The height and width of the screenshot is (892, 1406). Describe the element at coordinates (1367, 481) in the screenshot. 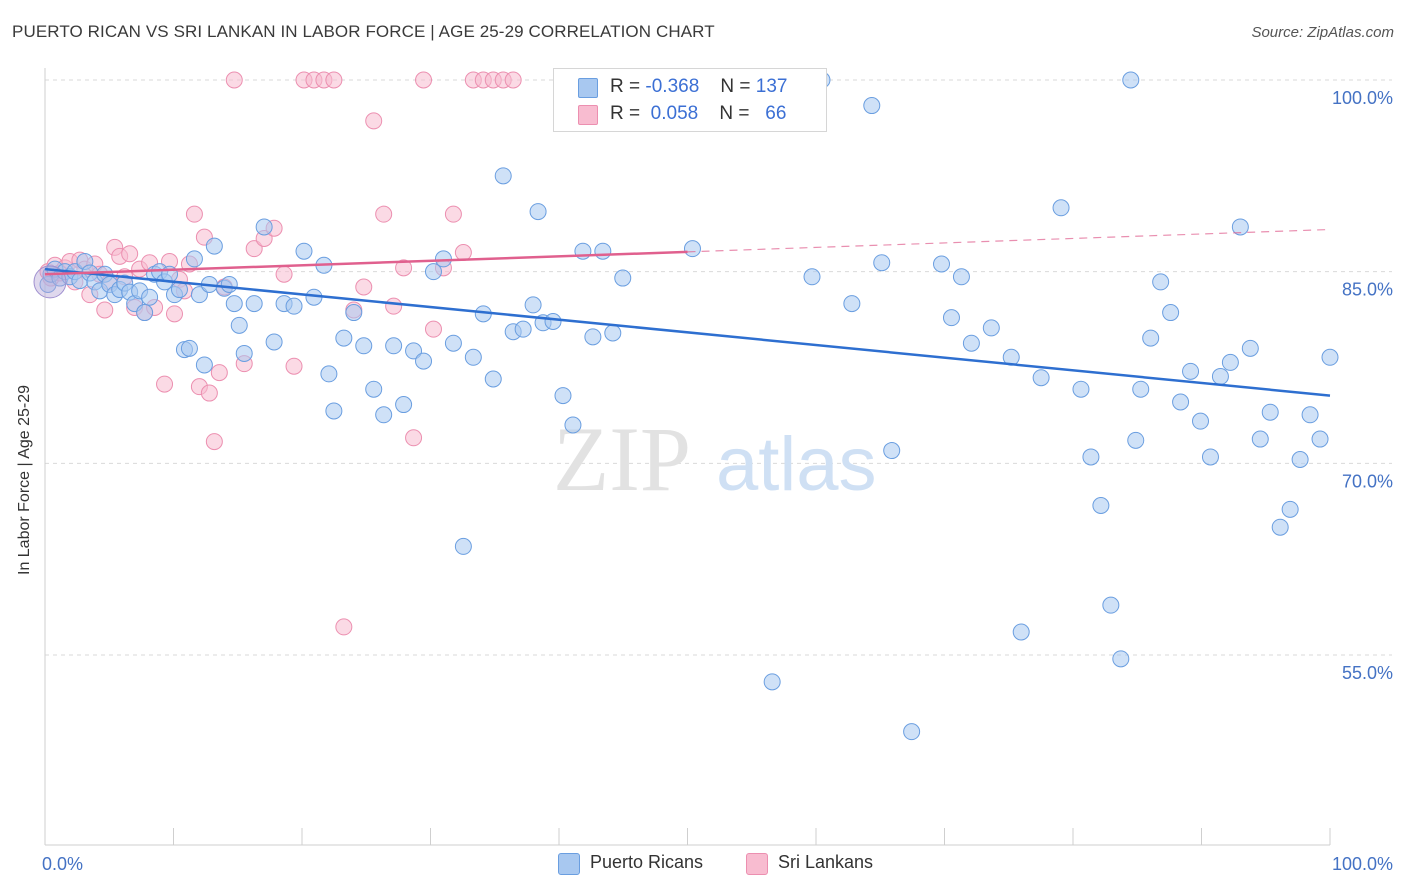

I see `y-tick-label: 70.0%` at that location.